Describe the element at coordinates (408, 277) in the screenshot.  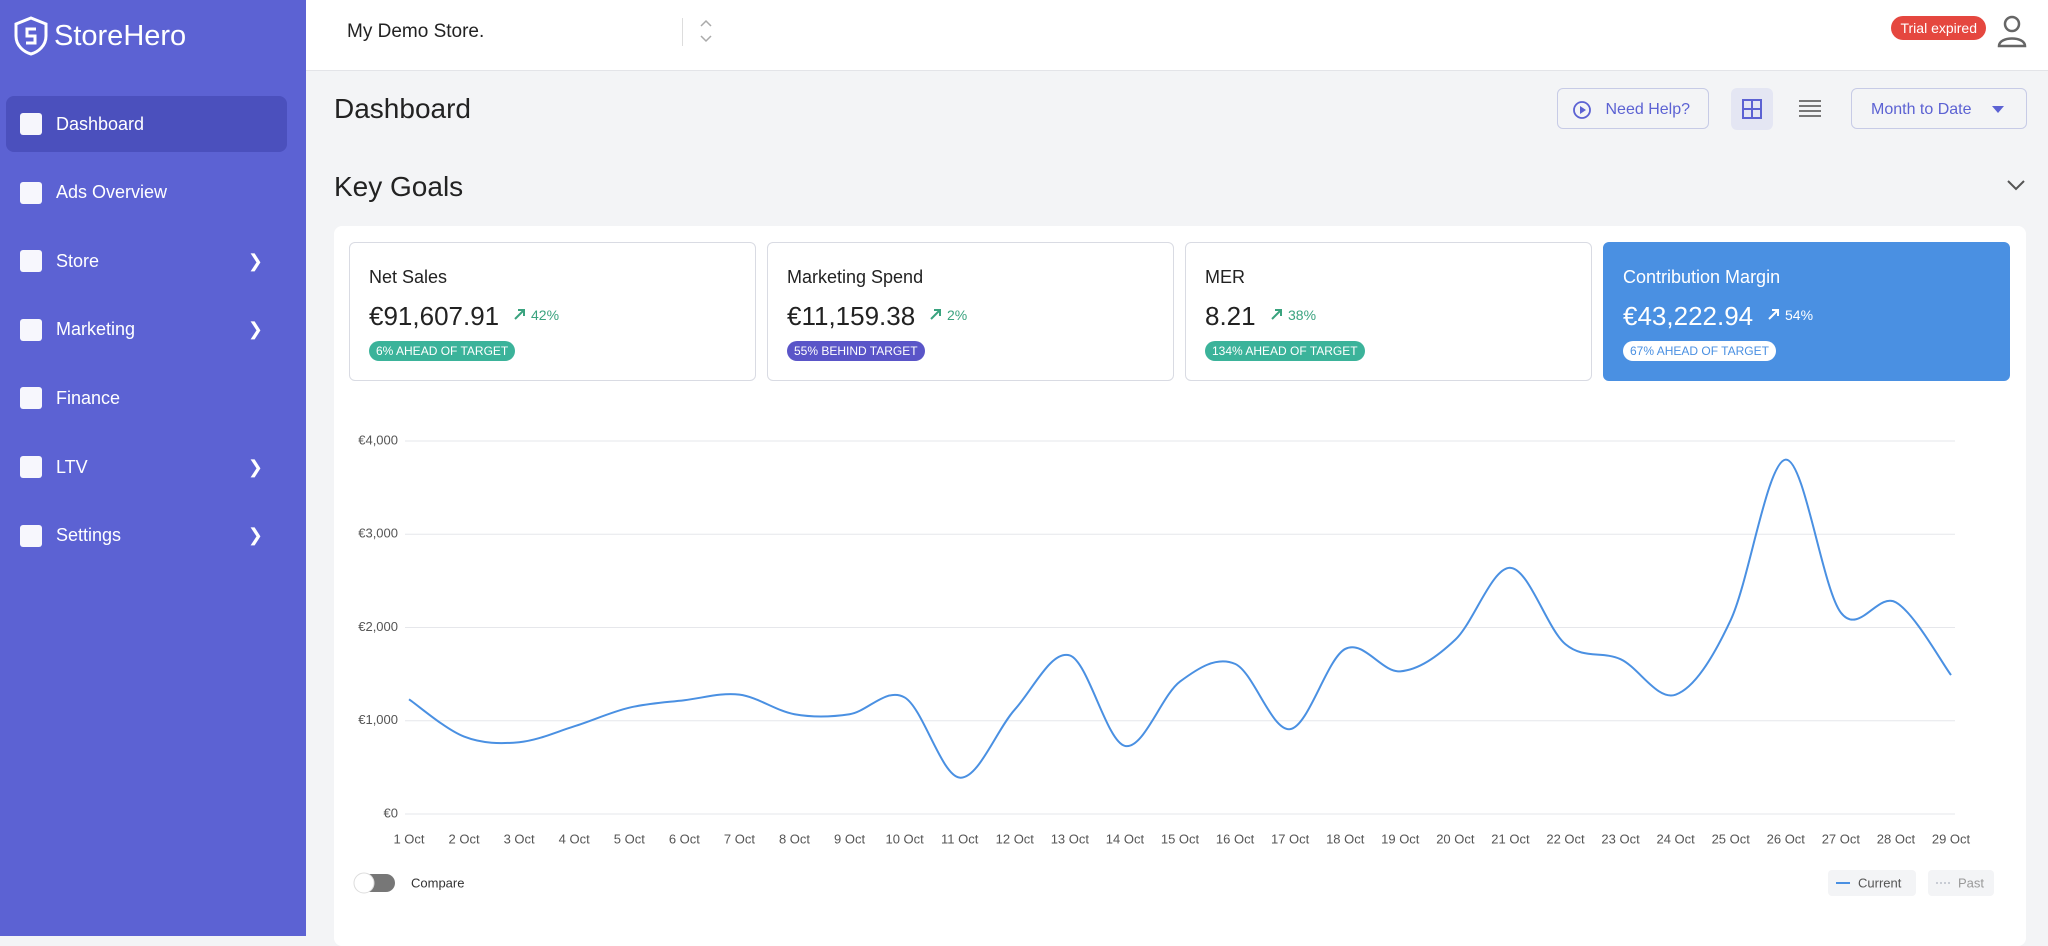
I see `card-title: Net Sales` at that location.